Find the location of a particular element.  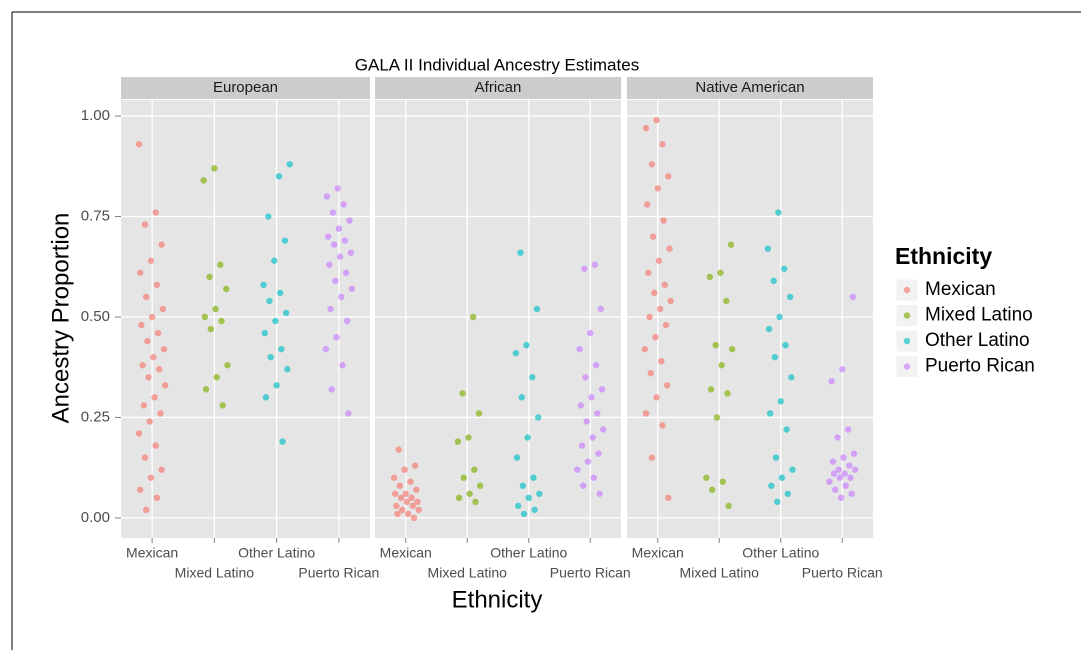

chart-title: GALA II Individual Ancestry Estimates is located at coordinates (497, 64).